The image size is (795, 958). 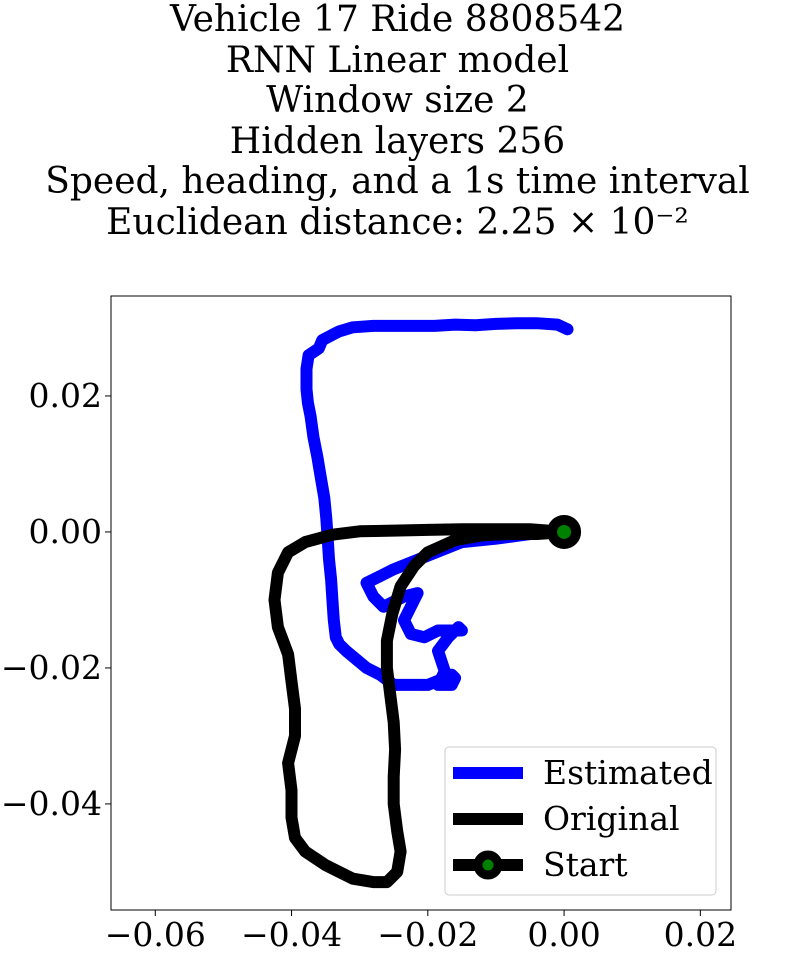 I want to click on start-marker, so click(x=564, y=531).